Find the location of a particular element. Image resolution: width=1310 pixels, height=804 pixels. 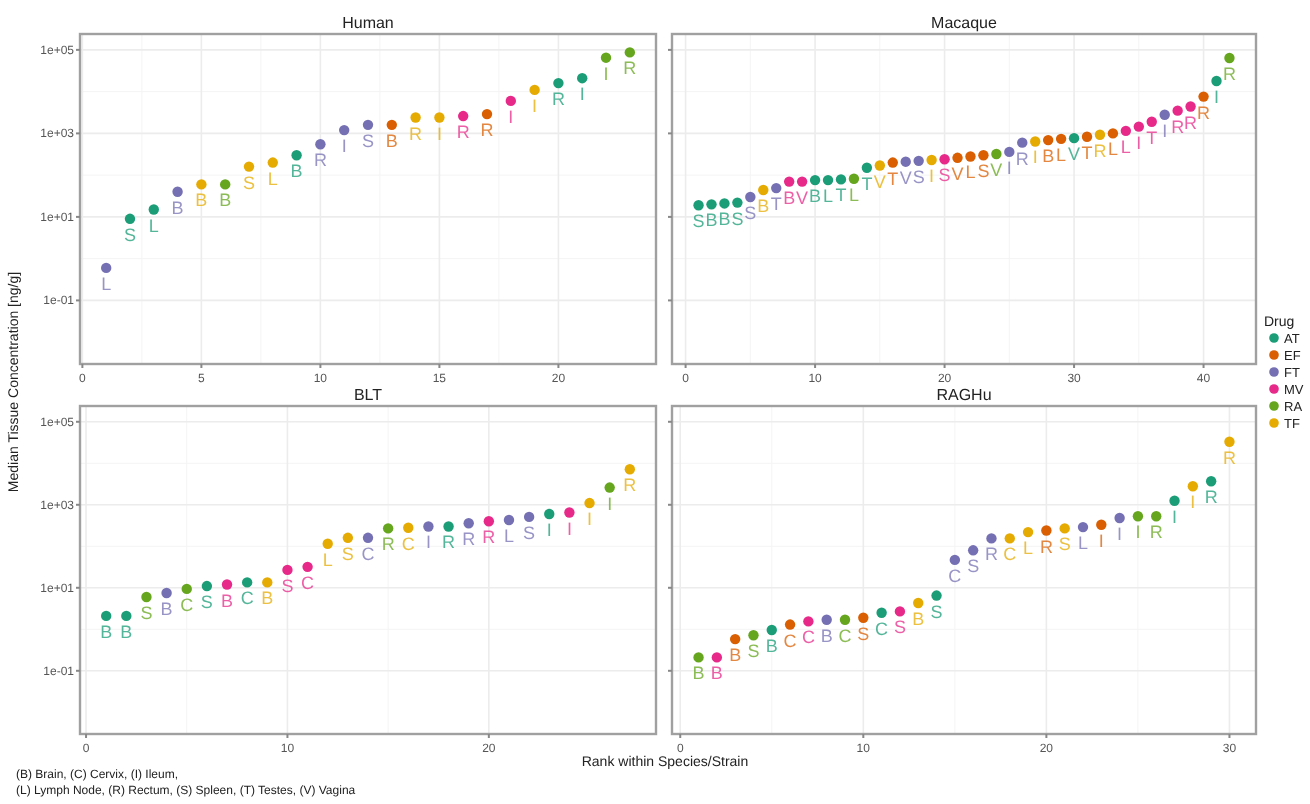

chart-title: RAGHu is located at coordinates (964, 395).